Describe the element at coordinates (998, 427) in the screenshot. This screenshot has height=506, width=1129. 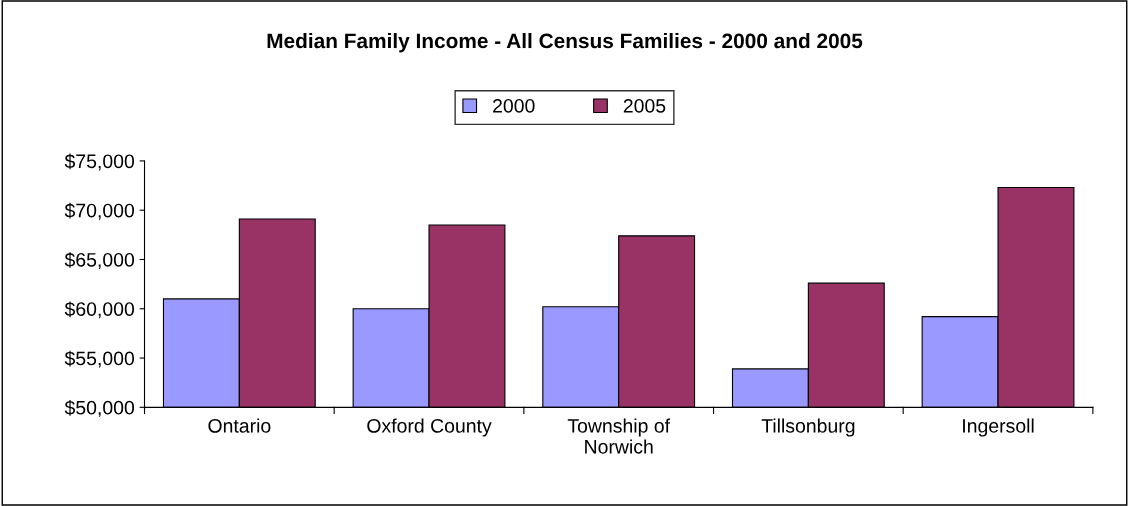
I see `x-tick-label: Ingersoll` at that location.